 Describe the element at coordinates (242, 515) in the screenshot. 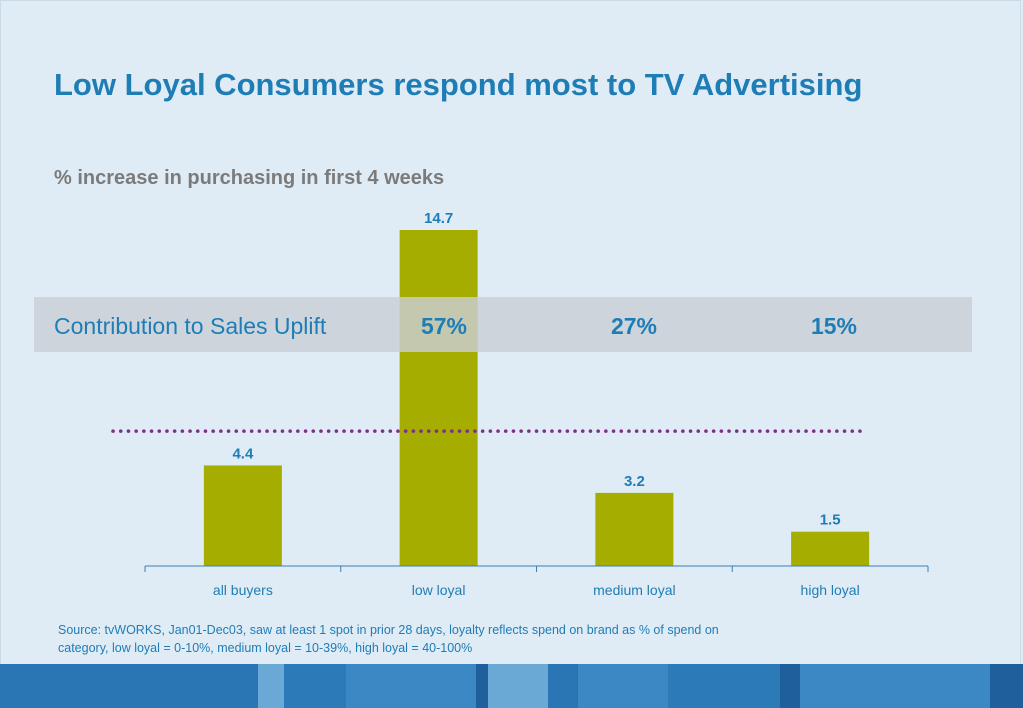

I see `bar-all-buyers` at that location.